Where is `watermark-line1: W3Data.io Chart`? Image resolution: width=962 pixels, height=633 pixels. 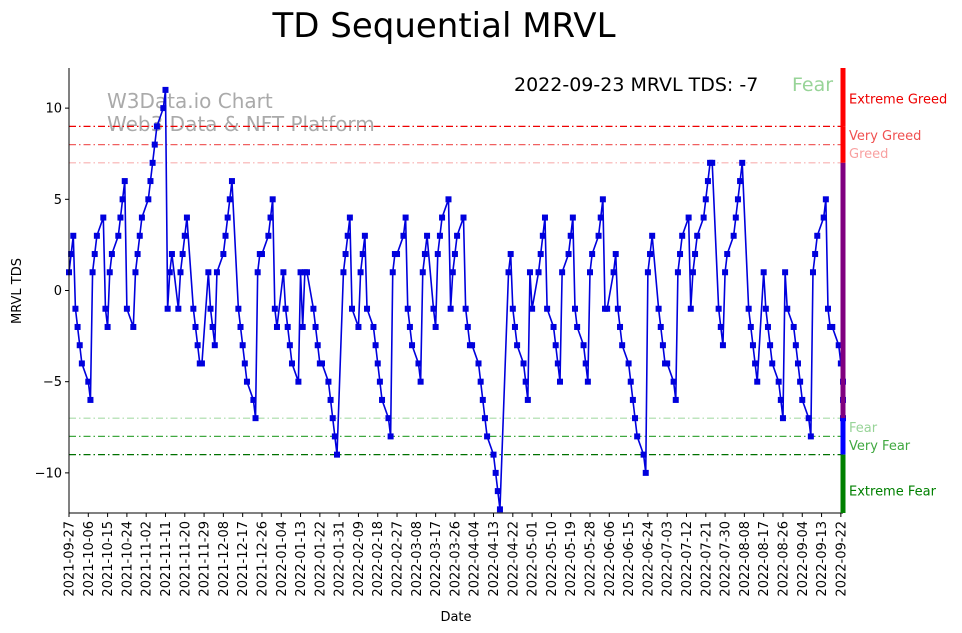 watermark-line1: W3Data.io Chart is located at coordinates (190, 101).